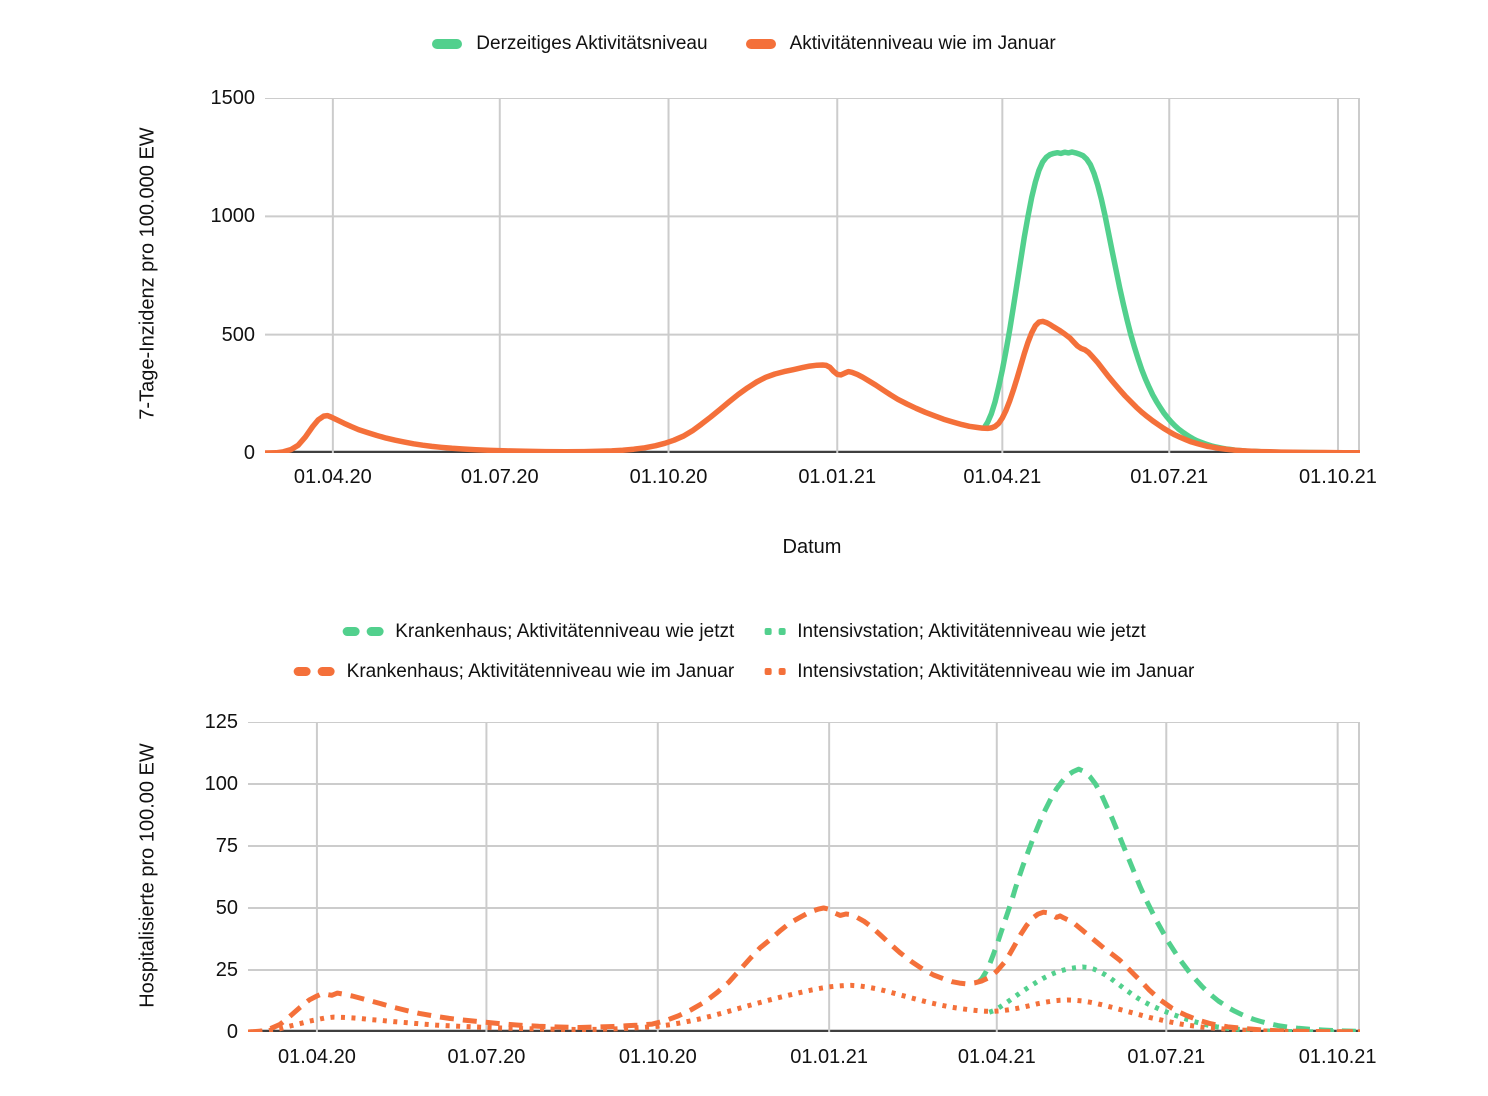 The image size is (1488, 1096). I want to click on y-tick-label: 50, so click(226, 908).